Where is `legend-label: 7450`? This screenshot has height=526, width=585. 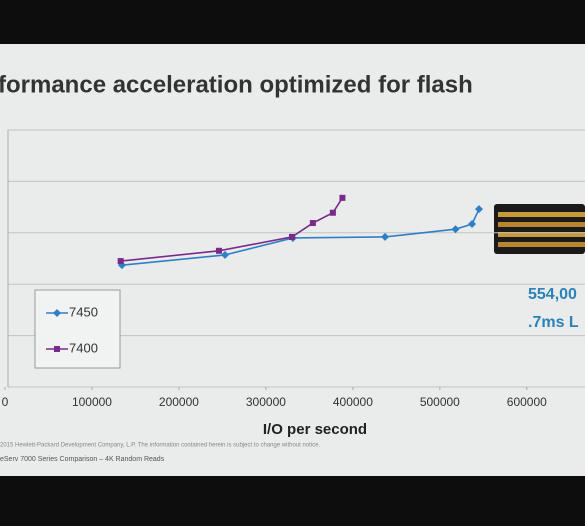 legend-label: 7450 is located at coordinates (83, 311).